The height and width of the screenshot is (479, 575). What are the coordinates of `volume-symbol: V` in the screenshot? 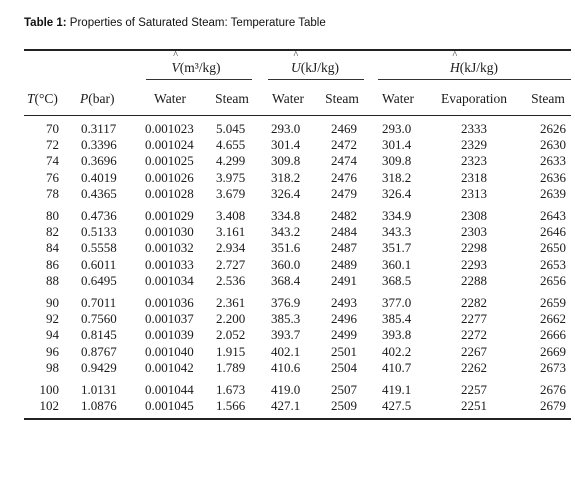 It's located at (175, 67).